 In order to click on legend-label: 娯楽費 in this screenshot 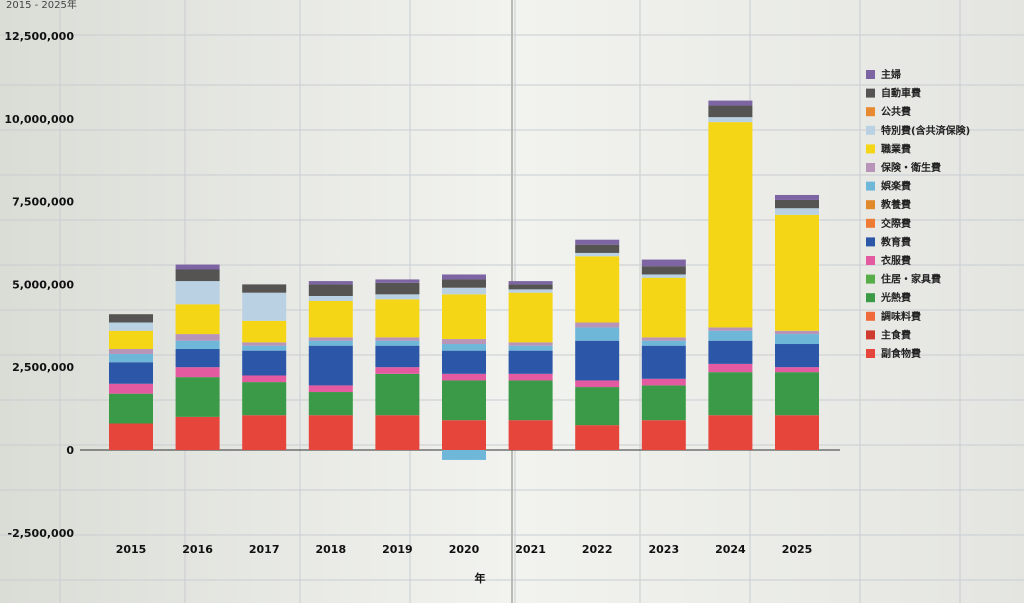, I will do `click(896, 186)`.